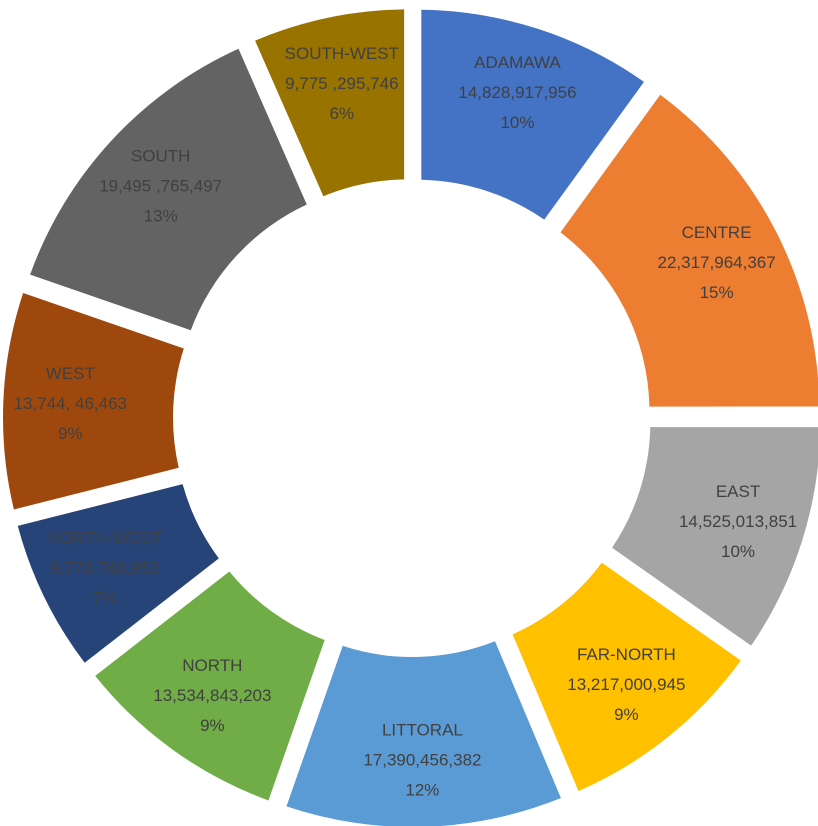  I want to click on slice-percent-label: 15%, so click(717, 292).